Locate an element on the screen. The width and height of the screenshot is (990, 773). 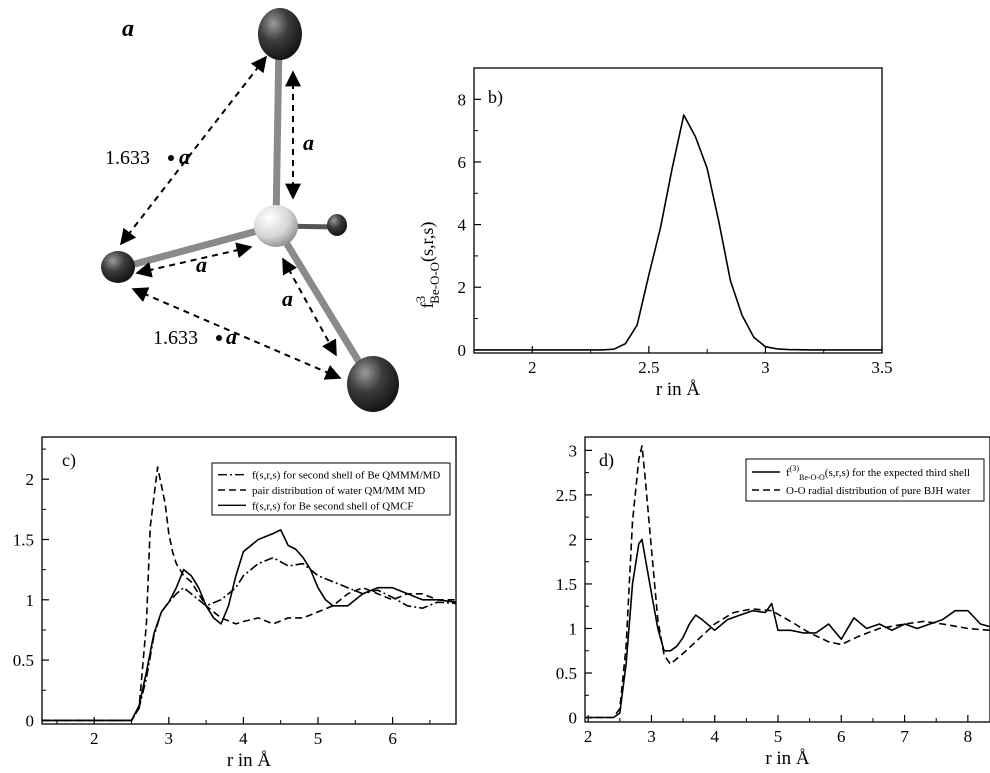
chart-d-xtick-label: 6 is located at coordinates (841, 736).